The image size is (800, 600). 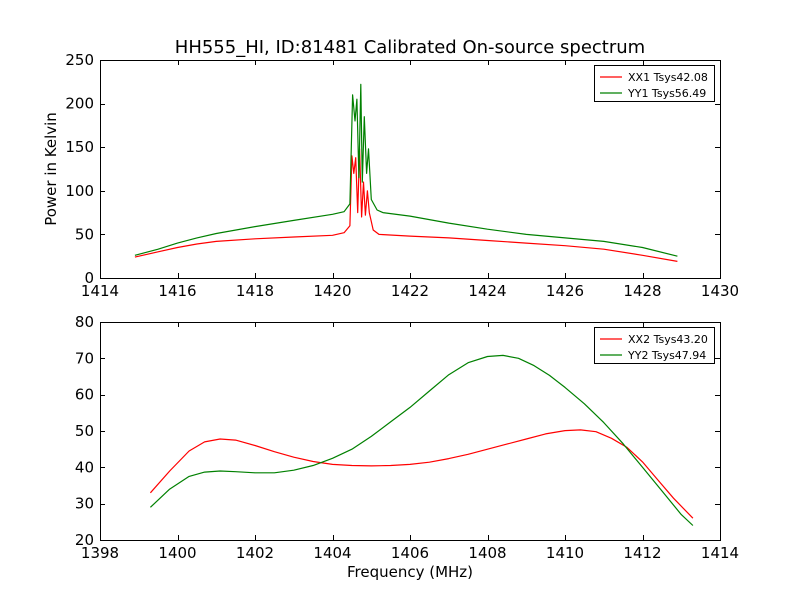 I want to click on chart-bottom-xtick-label: 1404, so click(x=332, y=553).